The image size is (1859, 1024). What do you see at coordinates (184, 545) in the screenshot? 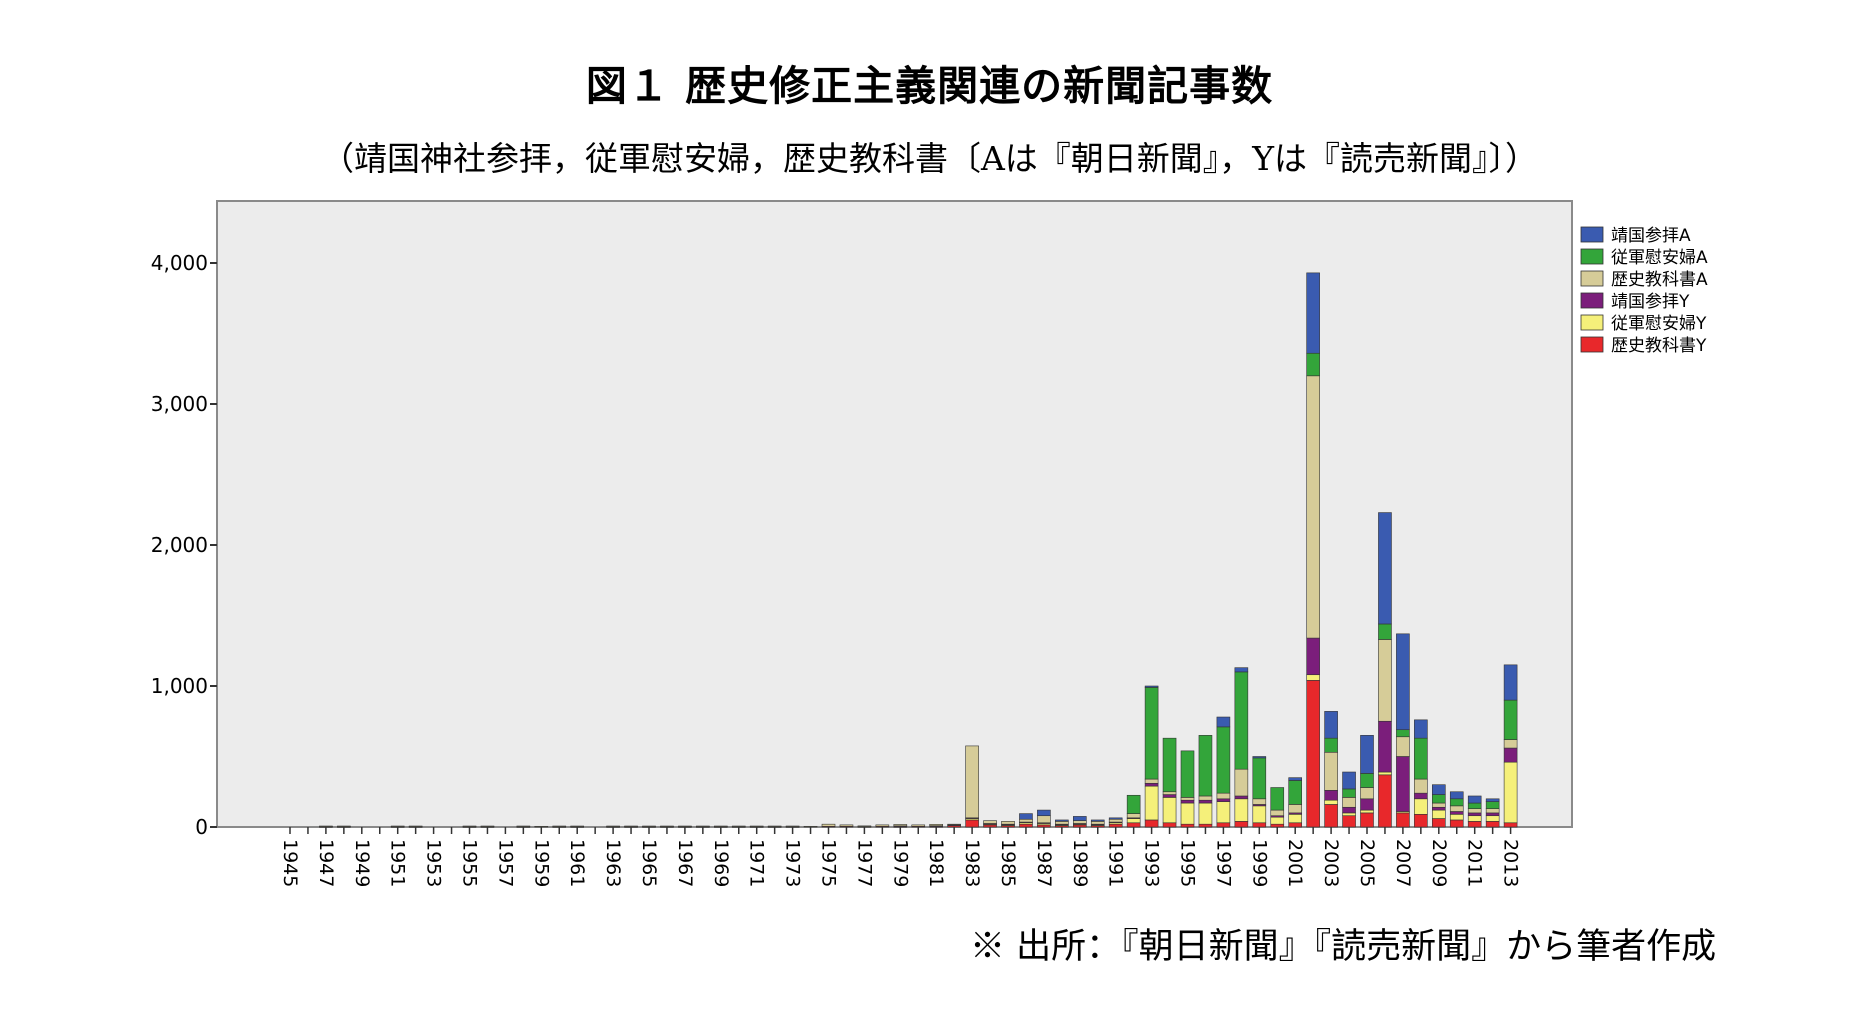
I see `y-axis: 0 1,000 2,000 3,000 4,000` at bounding box center [184, 545].